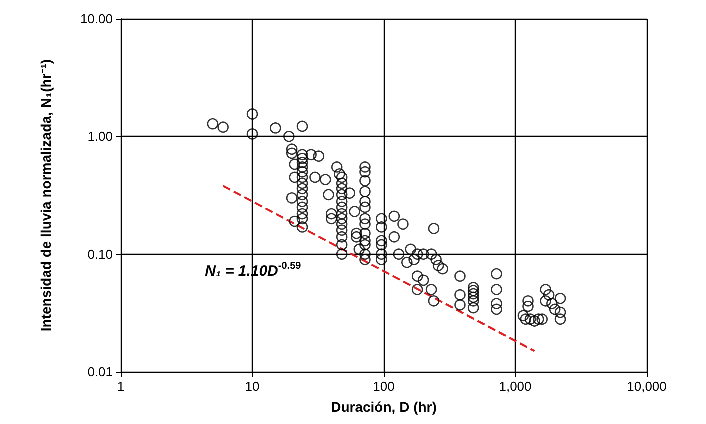 This screenshot has height=424, width=706. I want to click on y-tick-label: 10.00, so click(96, 19).